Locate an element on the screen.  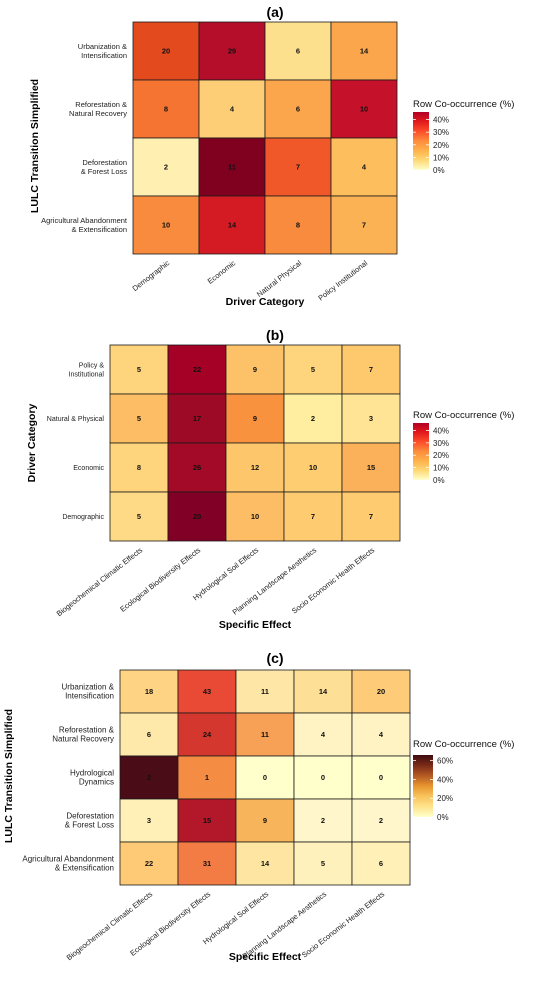
x-tick-label: Natural Physical is located at coordinates (279, 278).